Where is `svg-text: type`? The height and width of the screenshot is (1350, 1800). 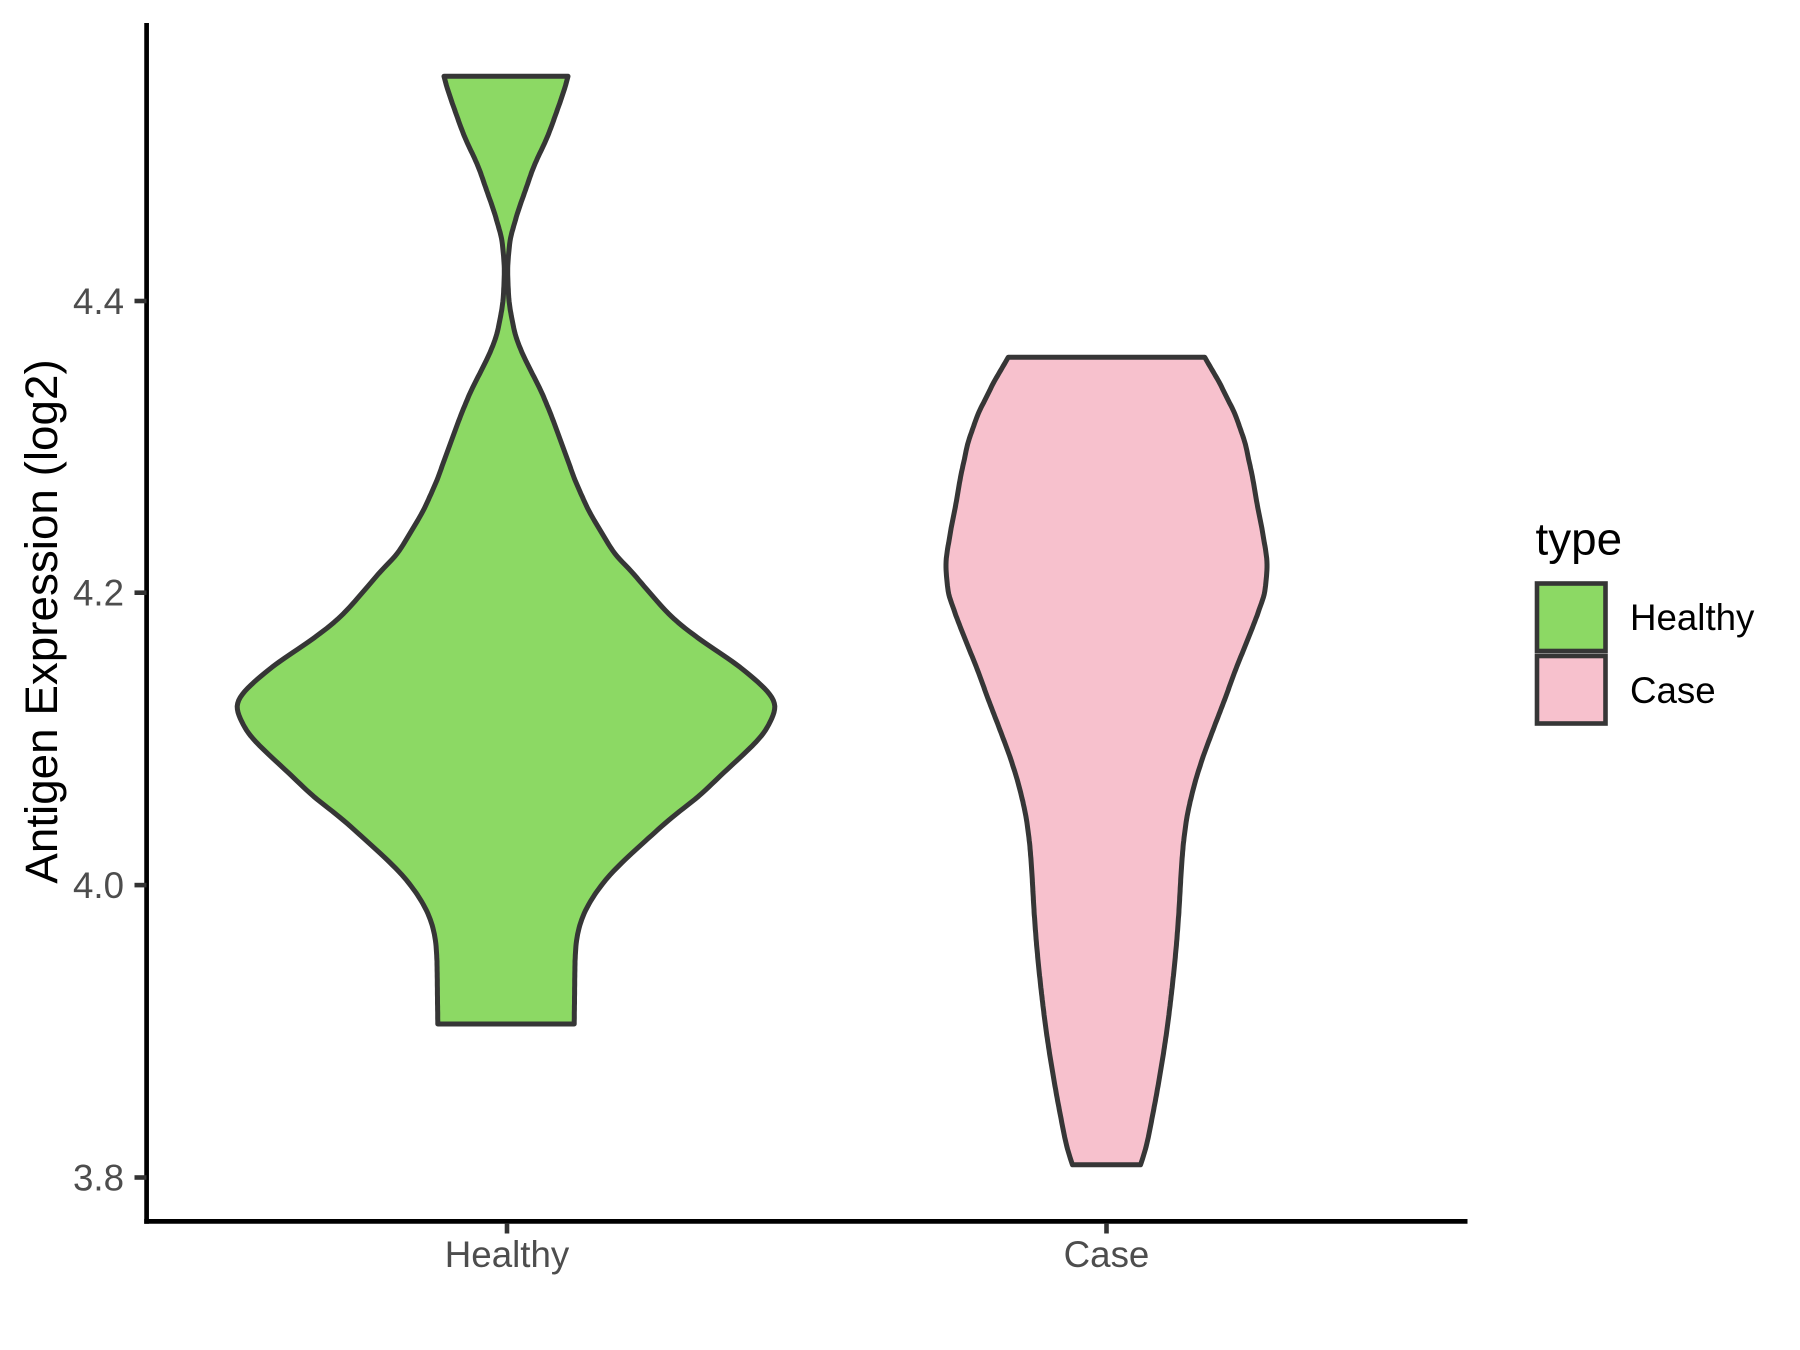
svg-text: type is located at coordinates (1579, 539).